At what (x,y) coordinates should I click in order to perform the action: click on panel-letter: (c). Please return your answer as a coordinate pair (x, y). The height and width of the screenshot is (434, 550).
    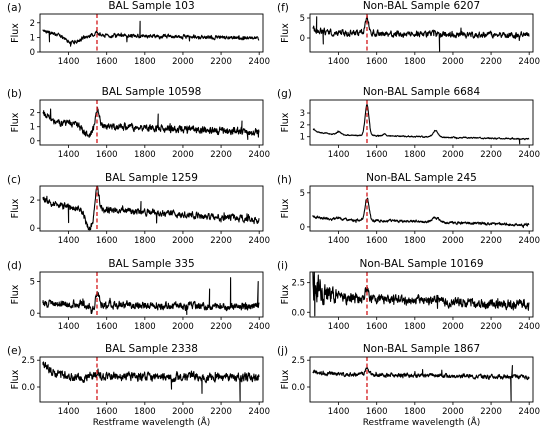
    Looking at the image, I should click on (14, 180).